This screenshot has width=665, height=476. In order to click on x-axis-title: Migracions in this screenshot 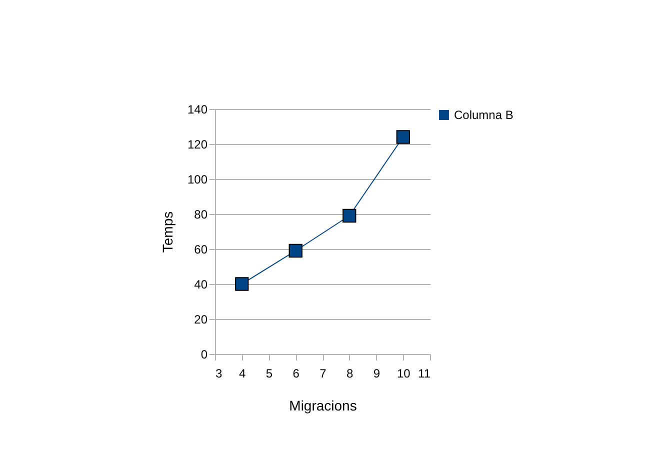, I will do `click(323, 406)`.